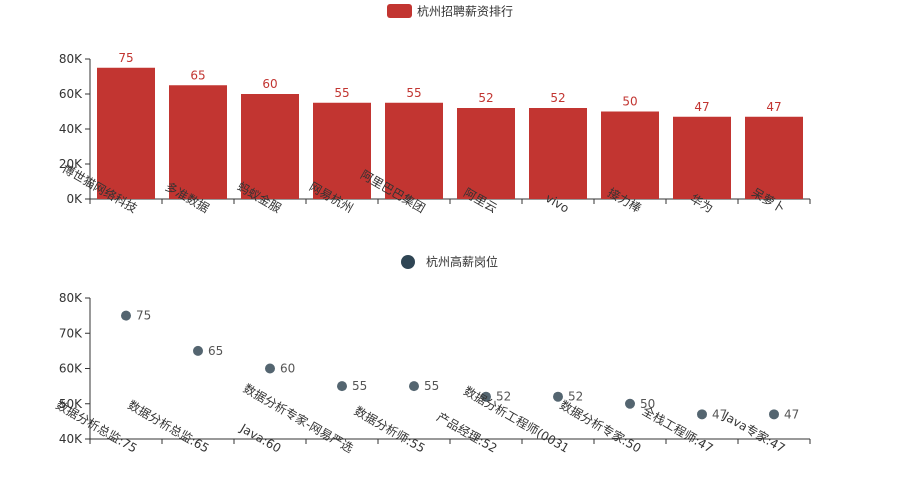  Describe the element at coordinates (143, 316) in the screenshot. I see `scatter-value-label: 75` at that location.